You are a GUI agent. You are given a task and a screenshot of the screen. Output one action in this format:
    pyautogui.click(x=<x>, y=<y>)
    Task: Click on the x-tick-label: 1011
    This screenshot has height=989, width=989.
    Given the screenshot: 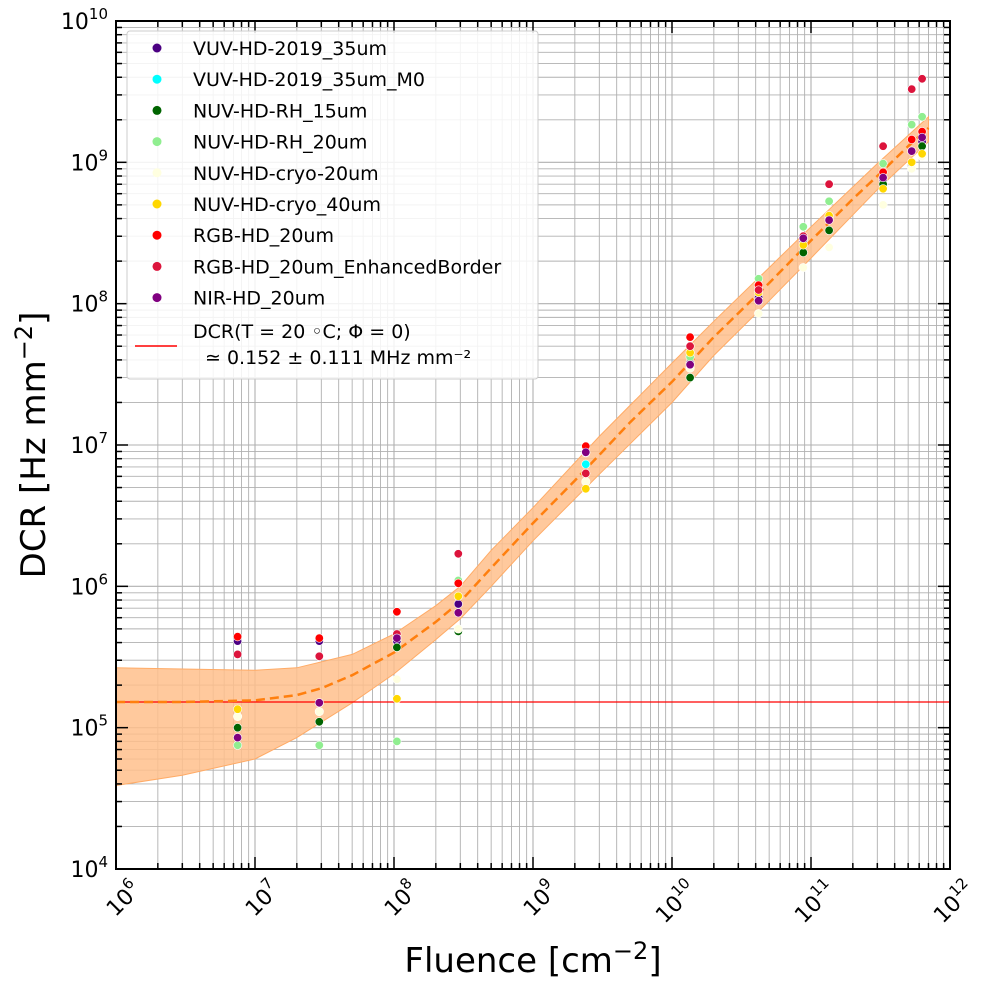 What is the action you would take?
    pyautogui.click(x=814, y=901)
    